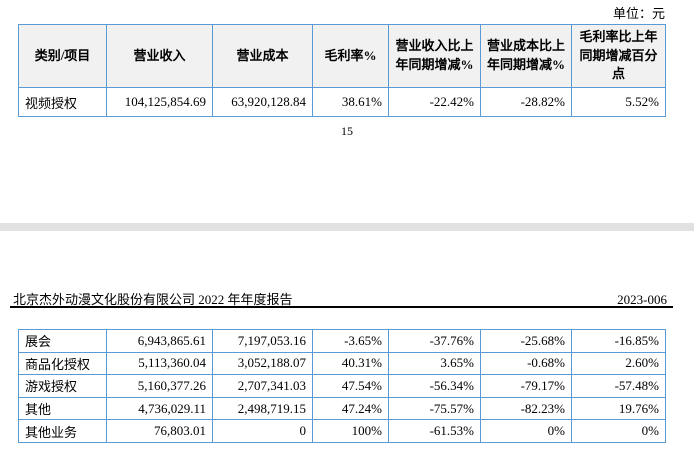  Describe the element at coordinates (434, 386) in the screenshot. I see `cell-revenue-yoy: -56.34%` at that location.